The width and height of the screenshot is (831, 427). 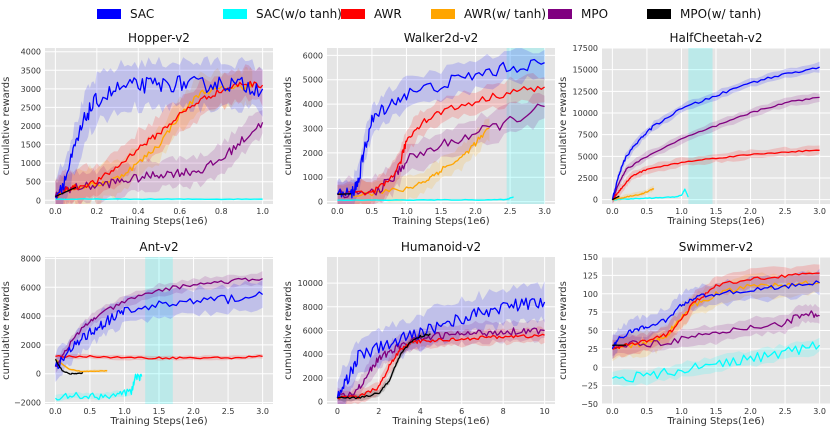 What do you see at coordinates (819, 211) in the screenshot?
I see `x-tick-label: 3.0` at bounding box center [819, 211].